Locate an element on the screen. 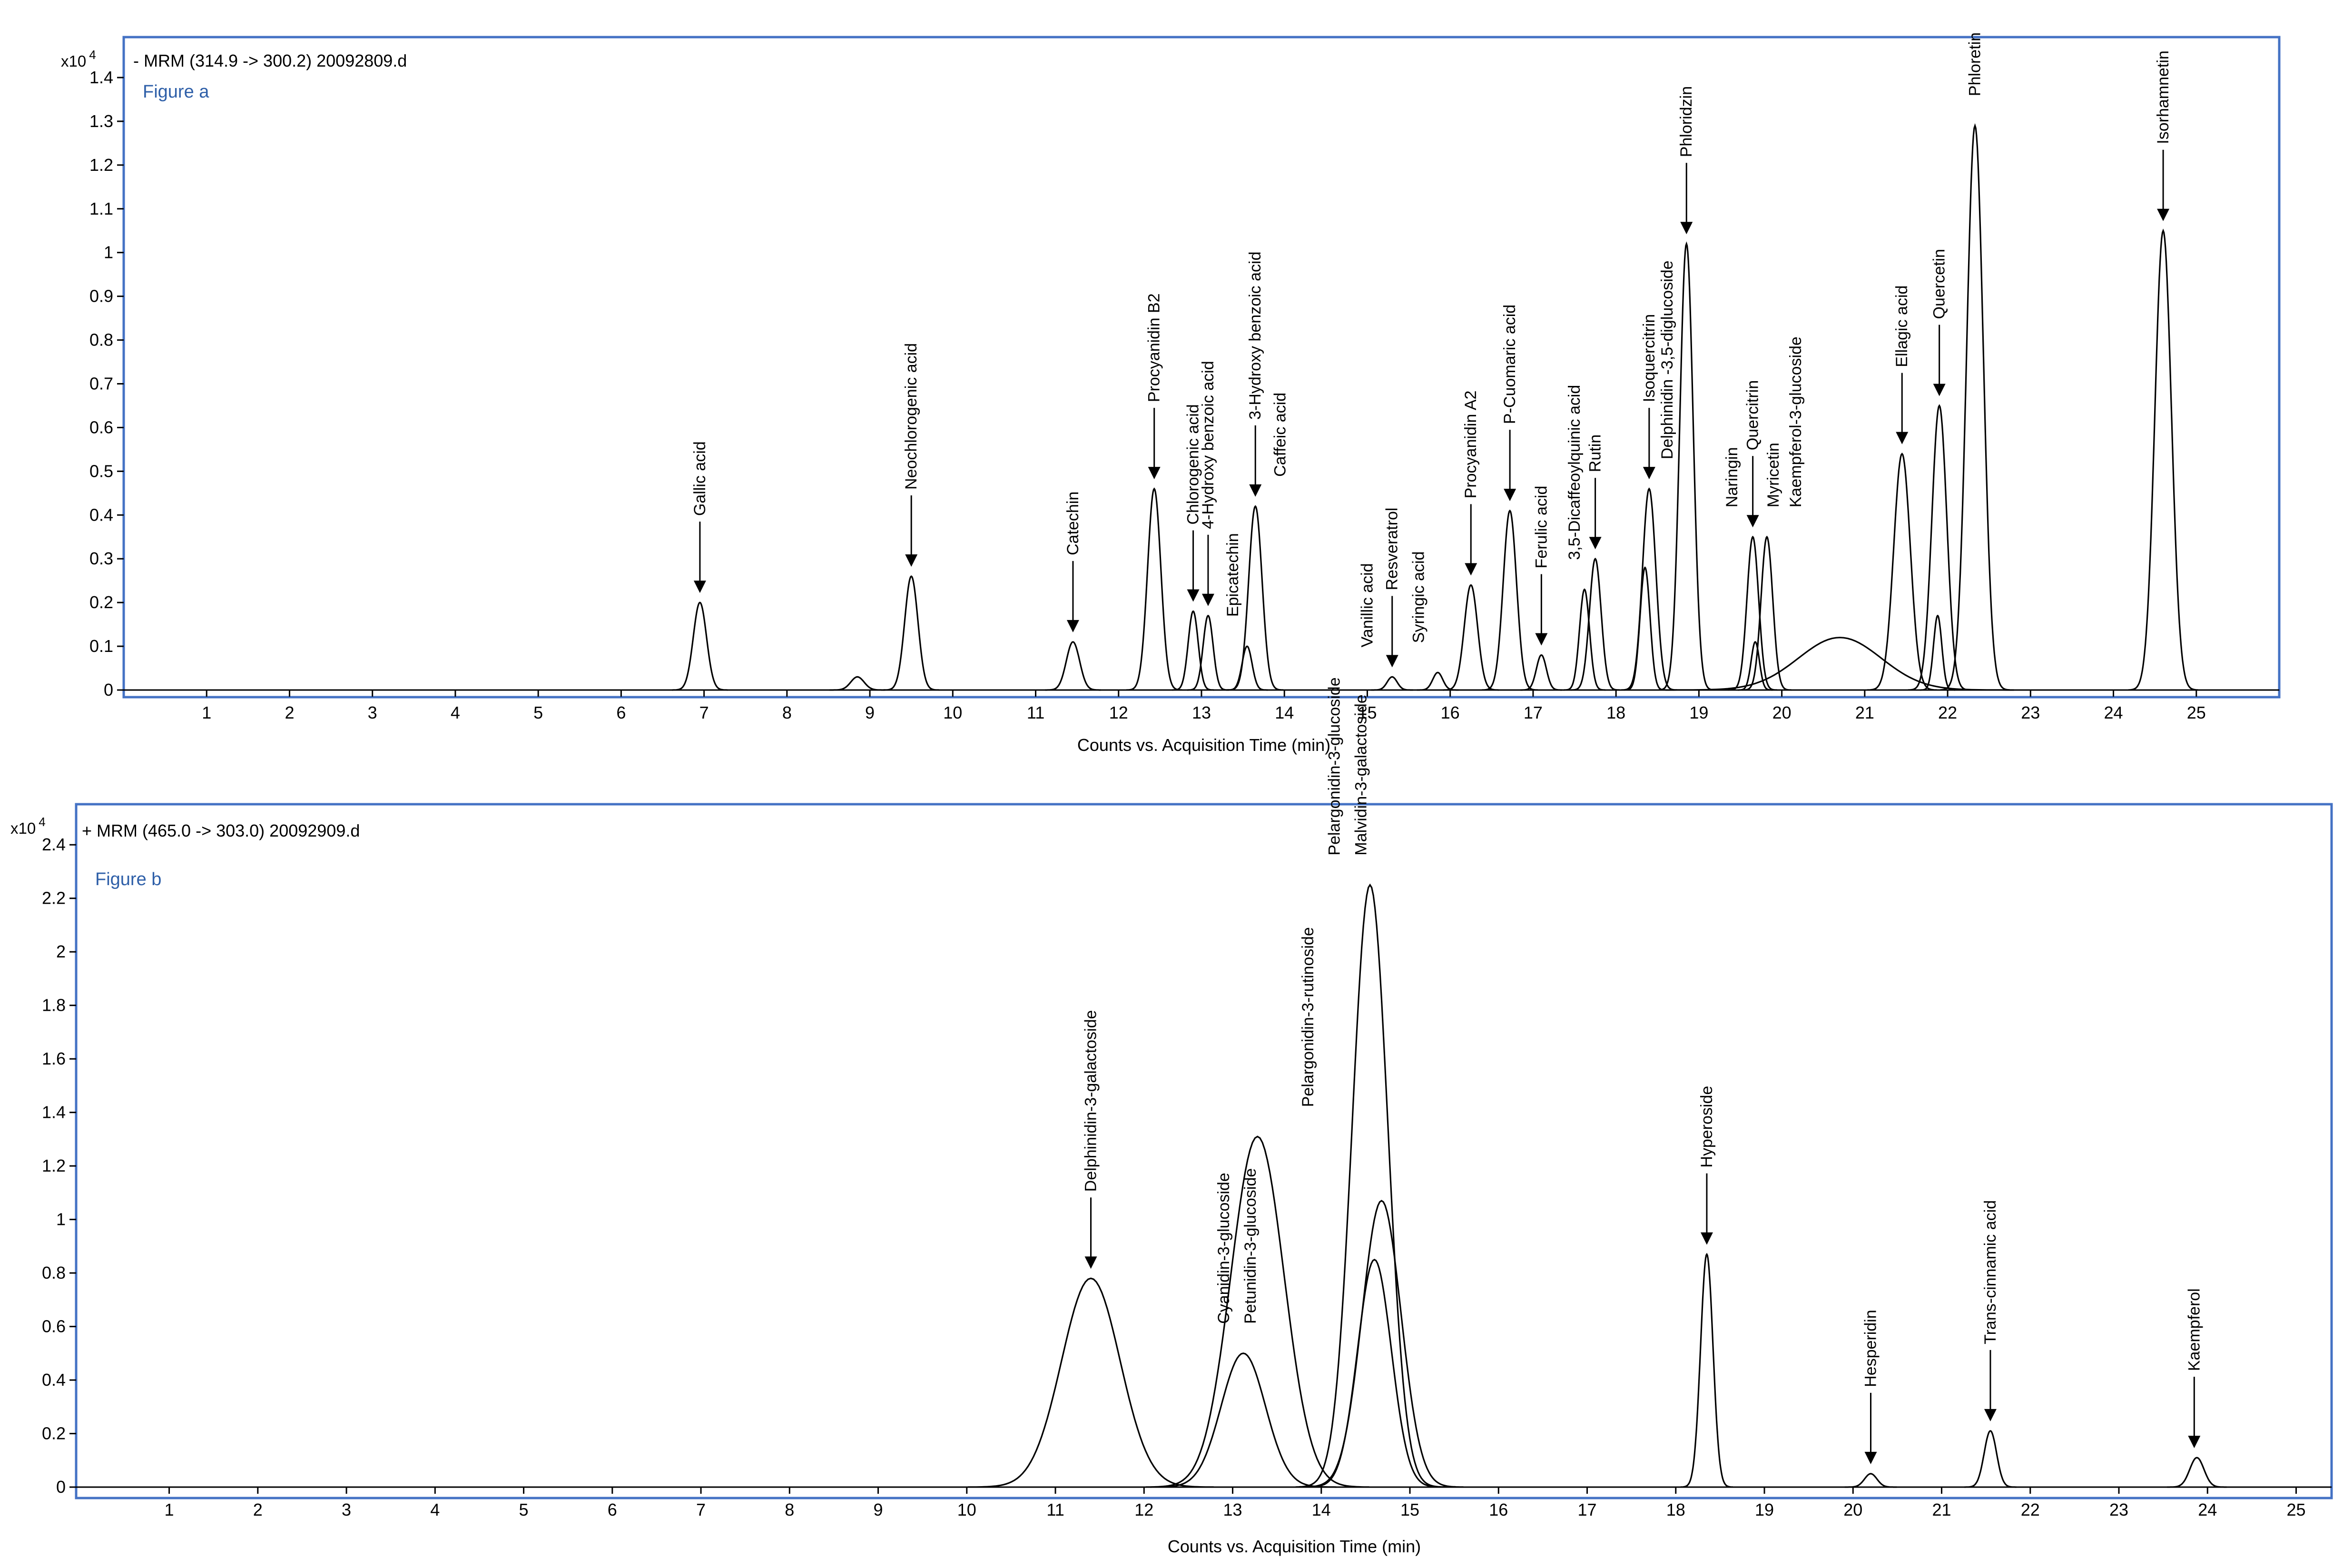  x-tick-label: 1 is located at coordinates (169, 1509).